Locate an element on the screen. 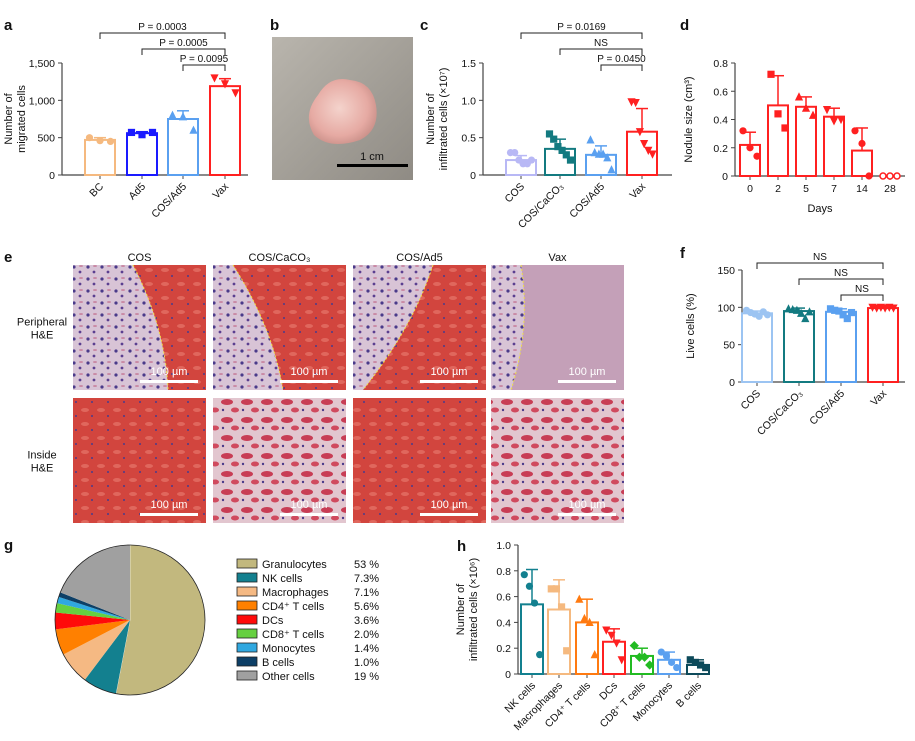 The image size is (915, 741). legend-value: 2.0% is located at coordinates (366, 635).